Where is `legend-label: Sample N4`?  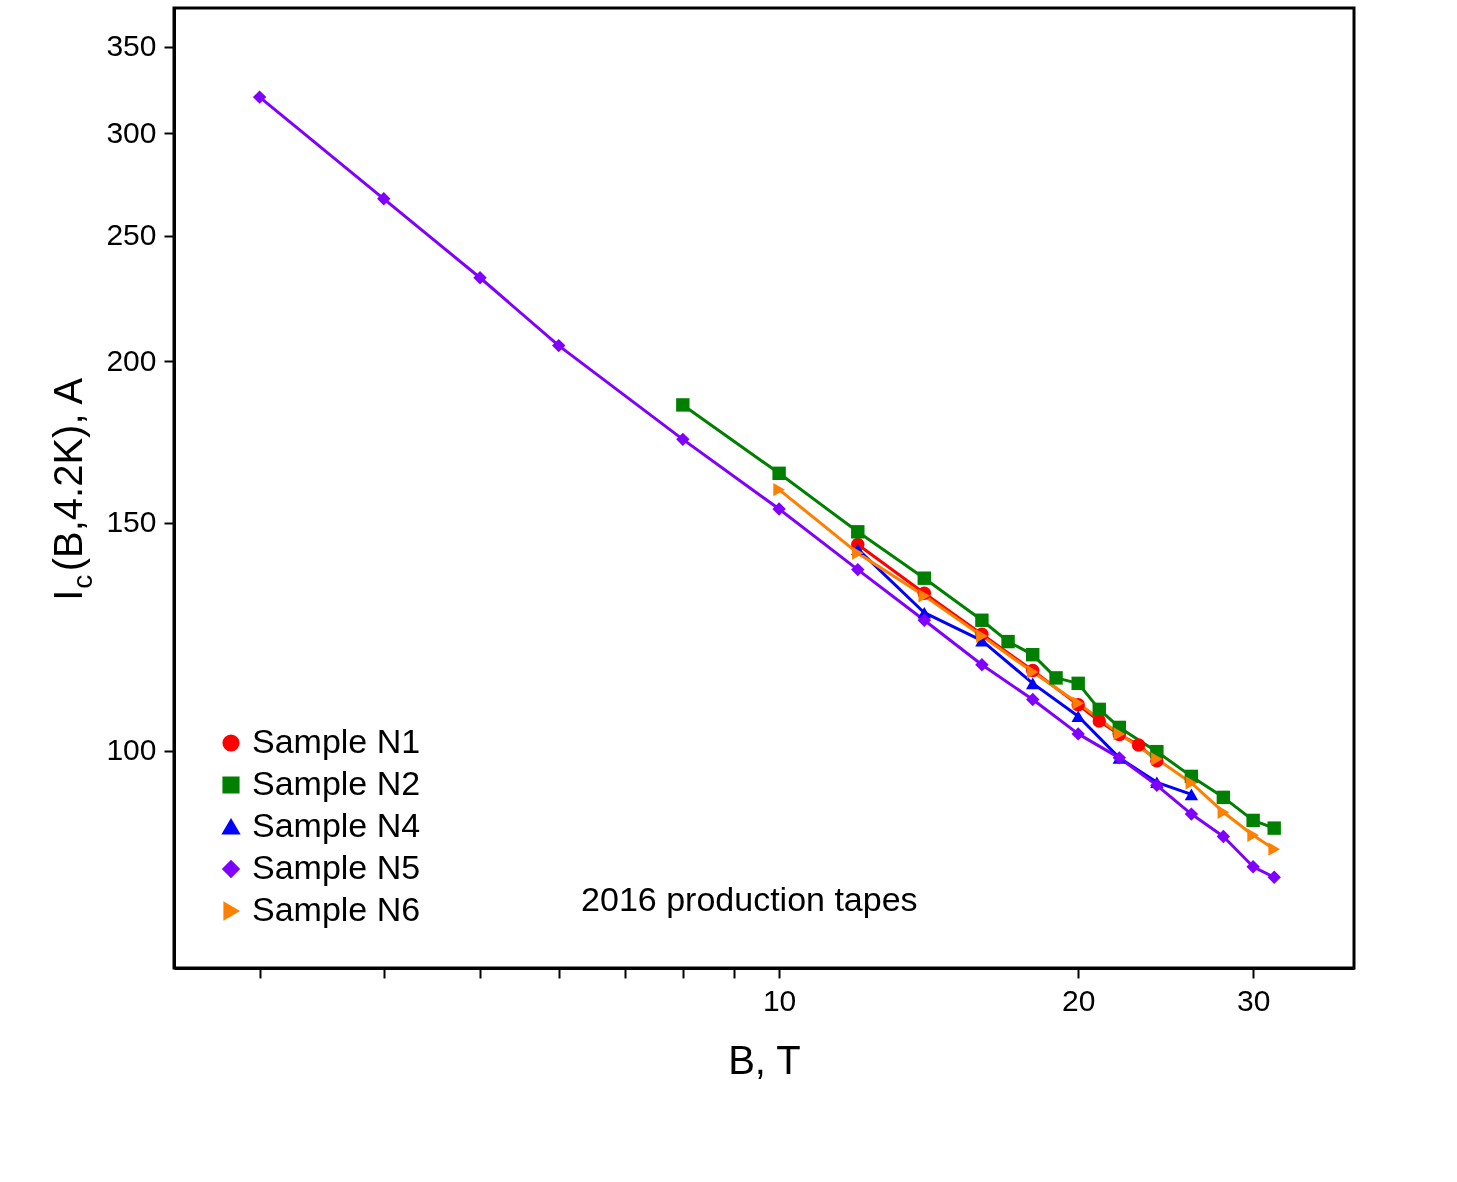
legend-label: Sample N4 is located at coordinates (336, 825).